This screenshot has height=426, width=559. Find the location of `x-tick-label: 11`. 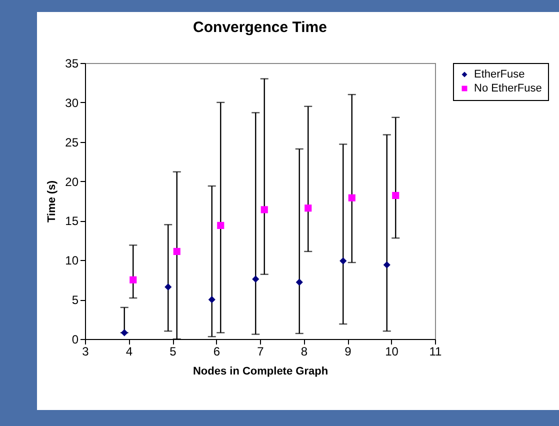

x-tick-label: 11 is located at coordinates (435, 351).